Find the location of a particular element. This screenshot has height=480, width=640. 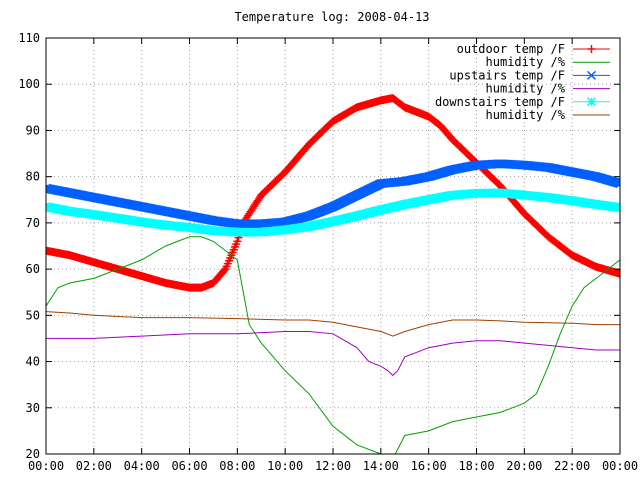

x-tick-label: 06:00 is located at coordinates (189, 466).